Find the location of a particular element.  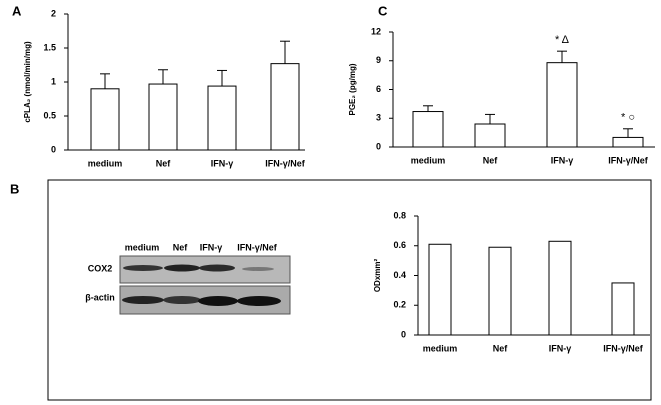

y-tick-label: 9 is located at coordinates (378, 60).